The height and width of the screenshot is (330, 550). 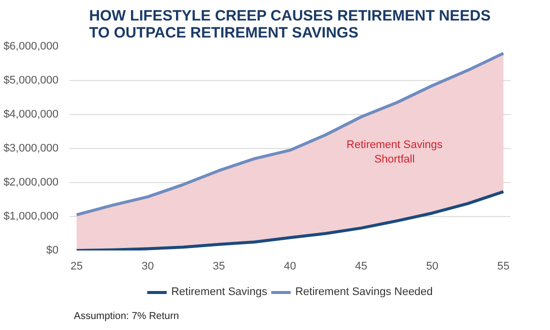 What do you see at coordinates (219, 266) in the screenshot?
I see `x-tick-label: 35` at bounding box center [219, 266].